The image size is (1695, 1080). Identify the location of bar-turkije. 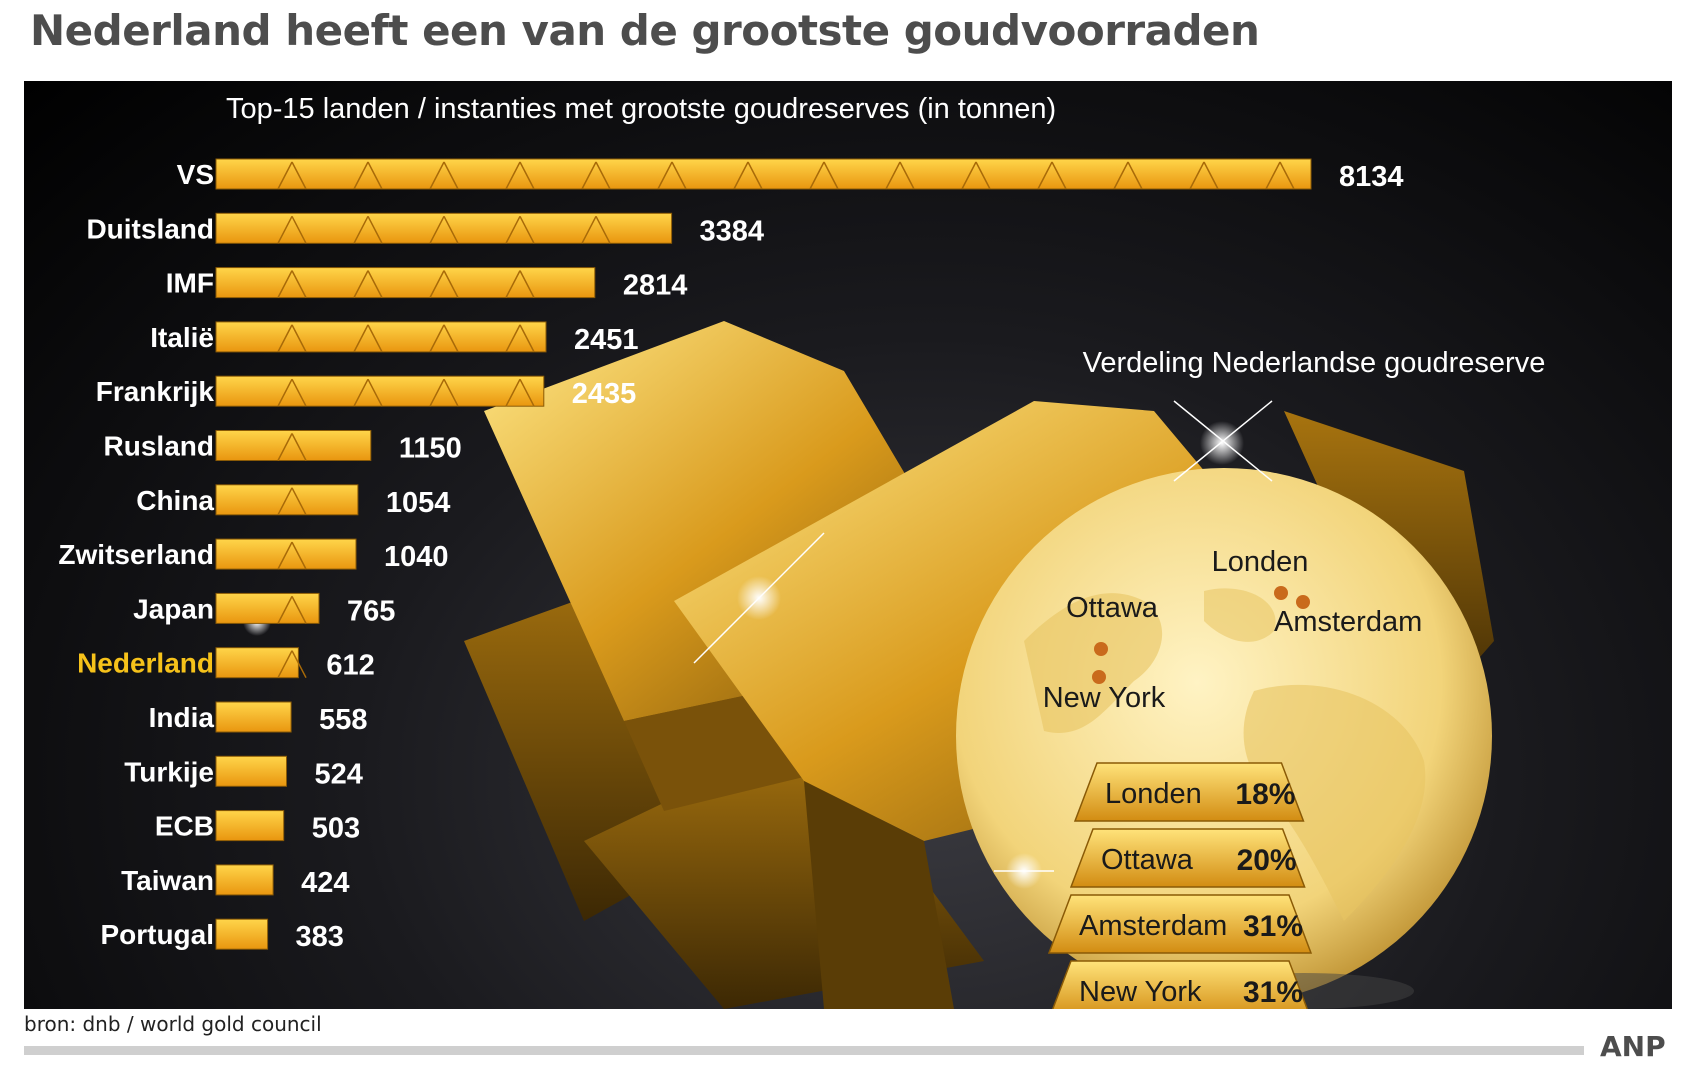
(251, 771).